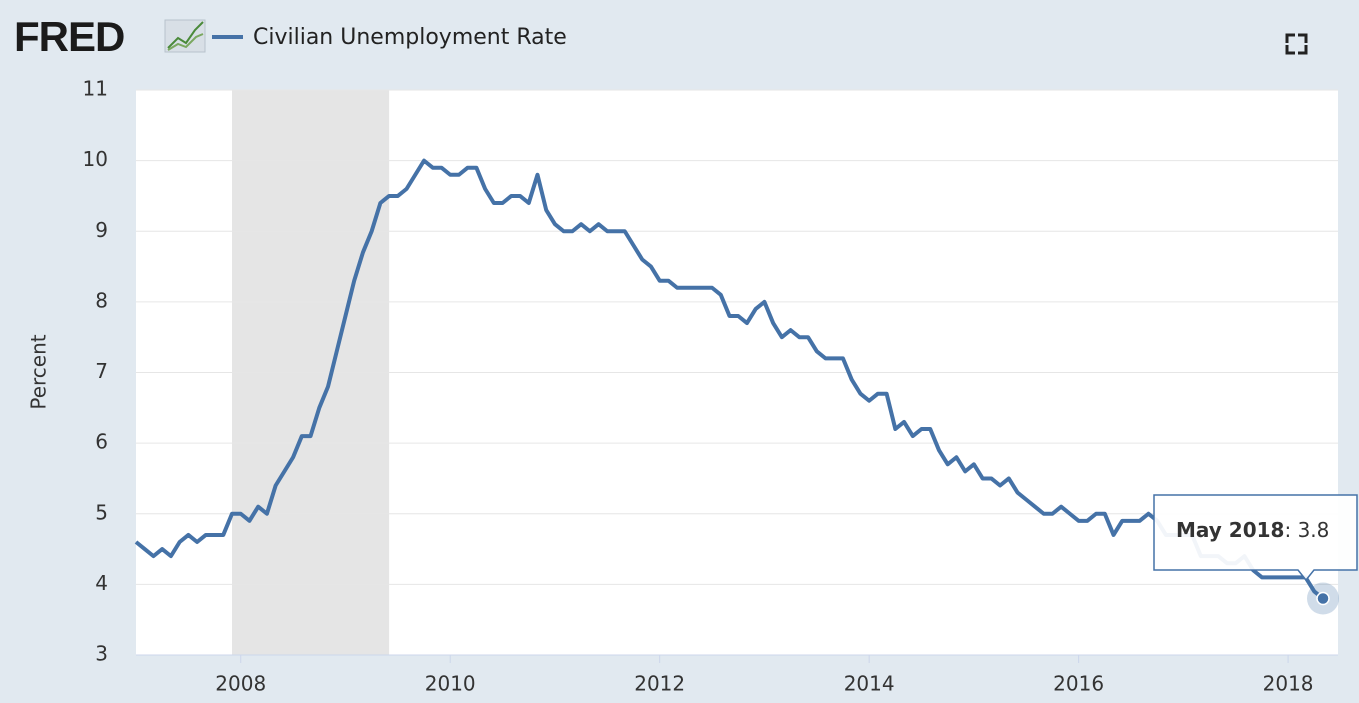 This screenshot has height=703, width=1359. I want to click on x-tick-label: 2016, so click(1078, 684).